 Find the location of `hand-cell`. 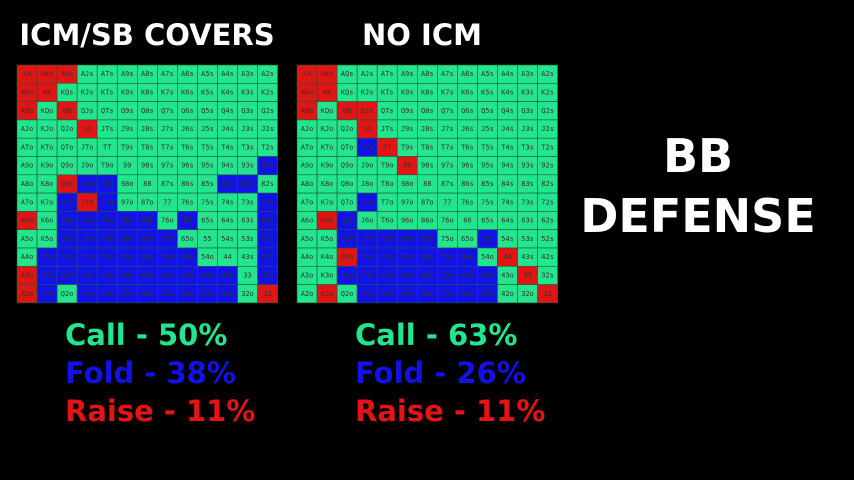

hand-cell is located at coordinates (267, 294).